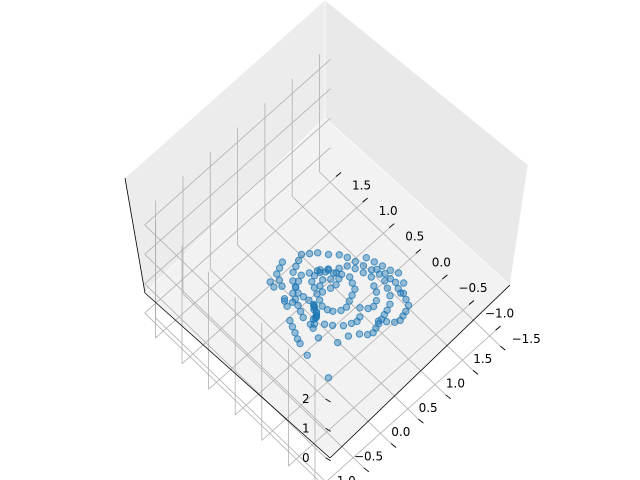  Describe the element at coordinates (428, 408) in the screenshot. I see `y-tick-label: 0.5` at that location.